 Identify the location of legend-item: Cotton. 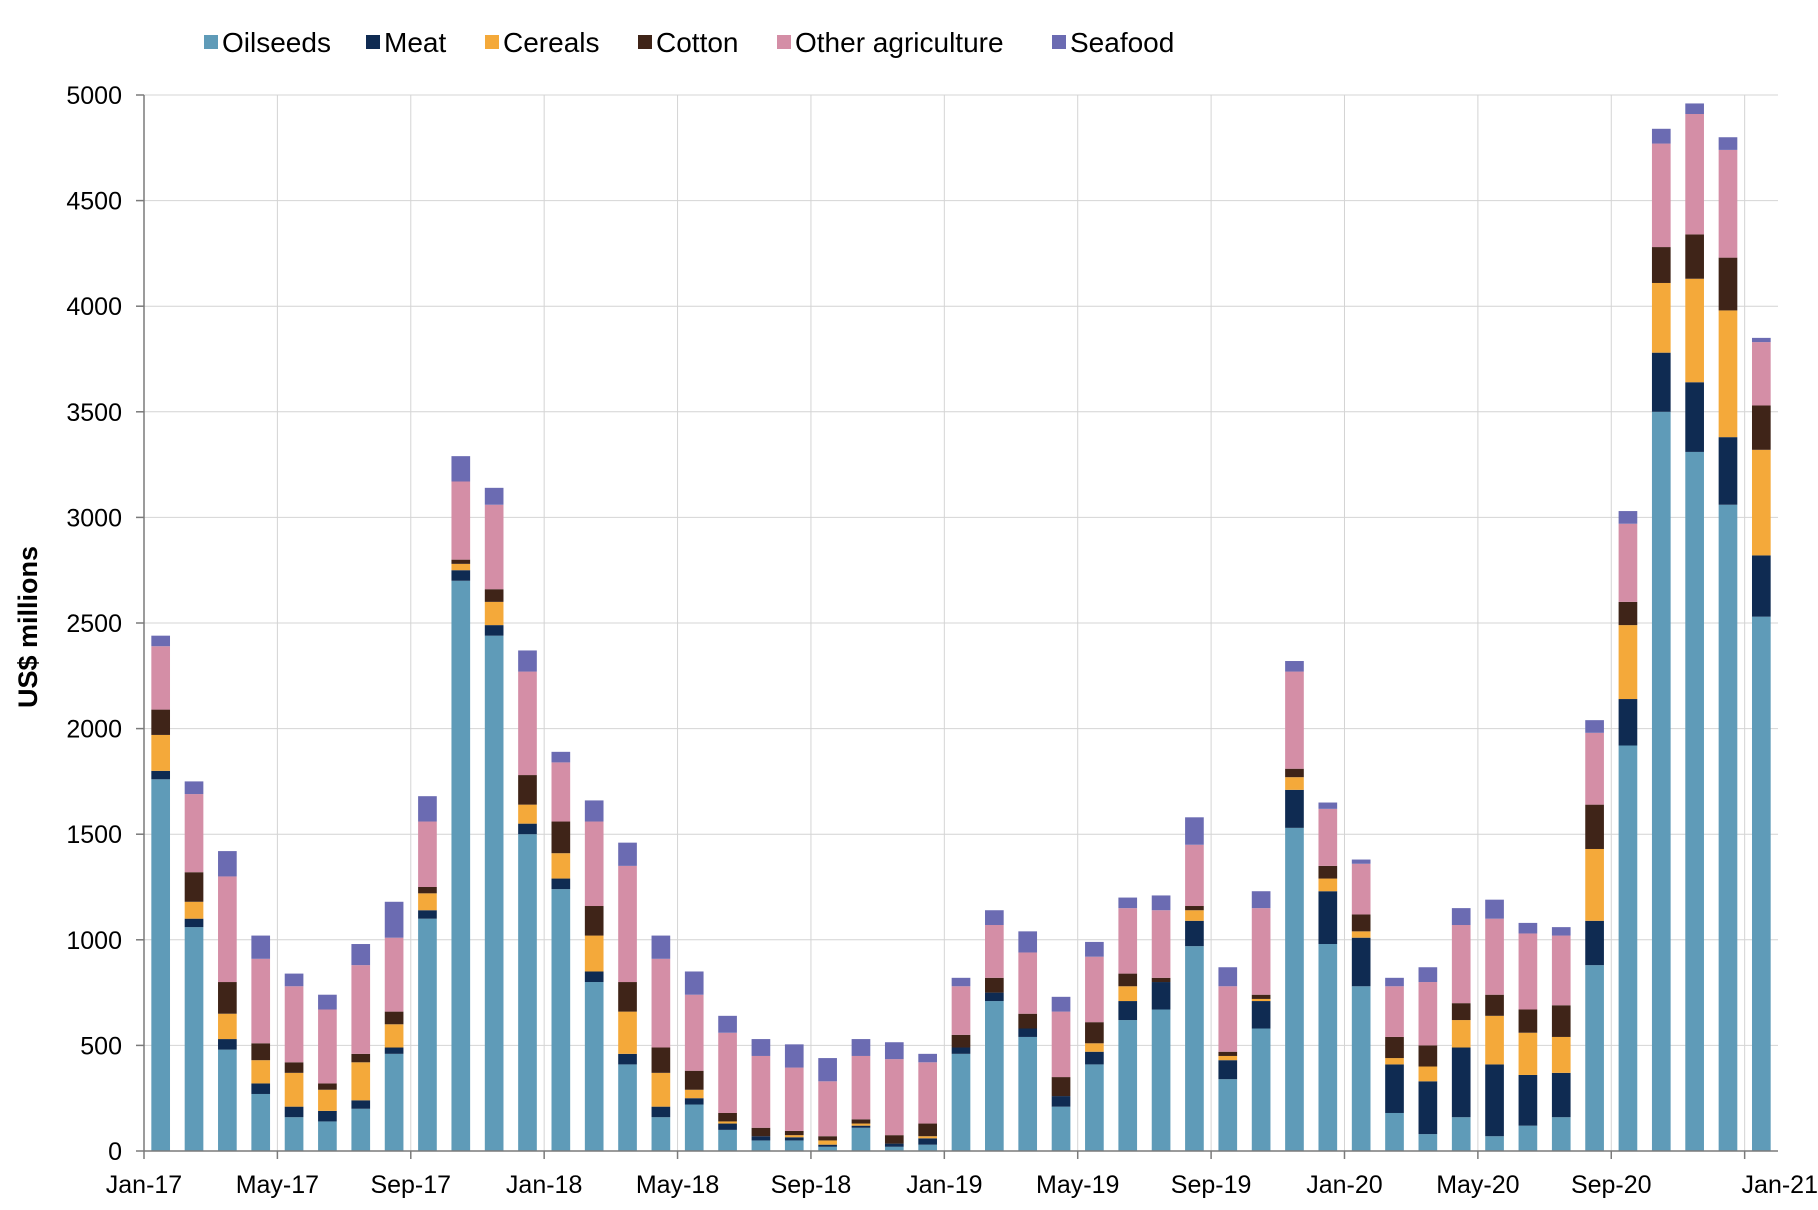
(688, 42).